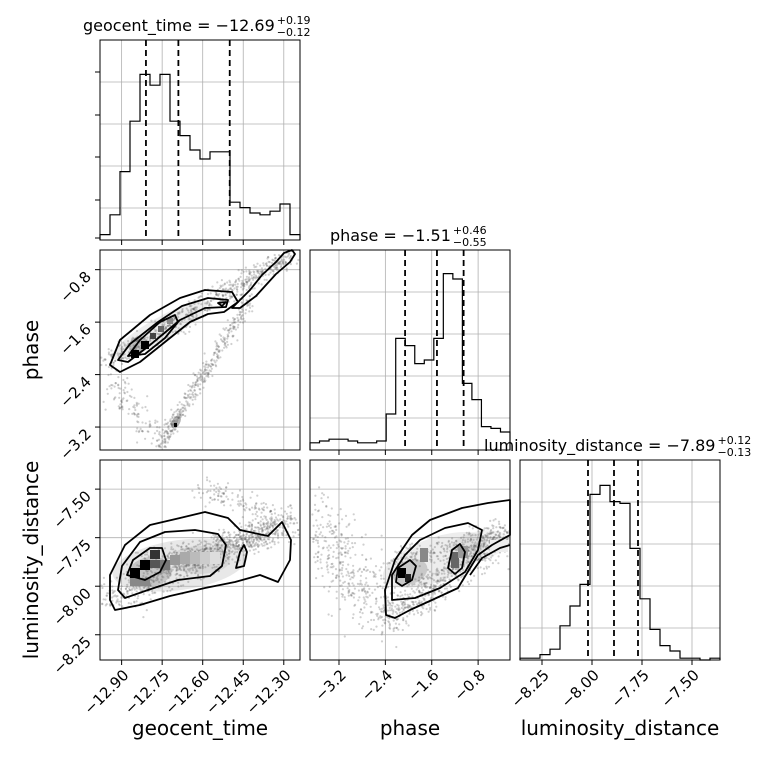 The height and width of the screenshot is (760, 760). I want to click on density-blob, so click(176, 422).